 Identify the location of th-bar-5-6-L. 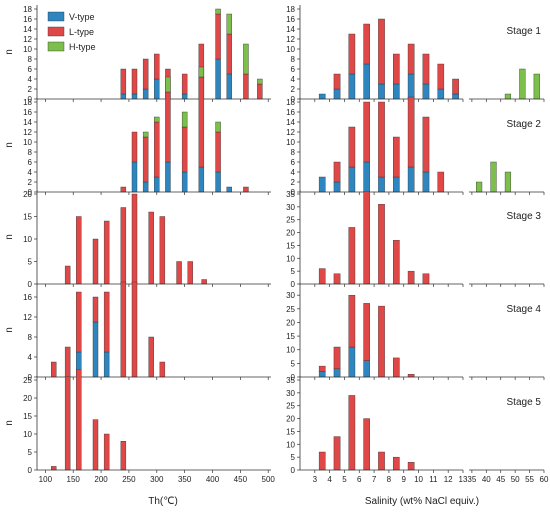
(123, 456).